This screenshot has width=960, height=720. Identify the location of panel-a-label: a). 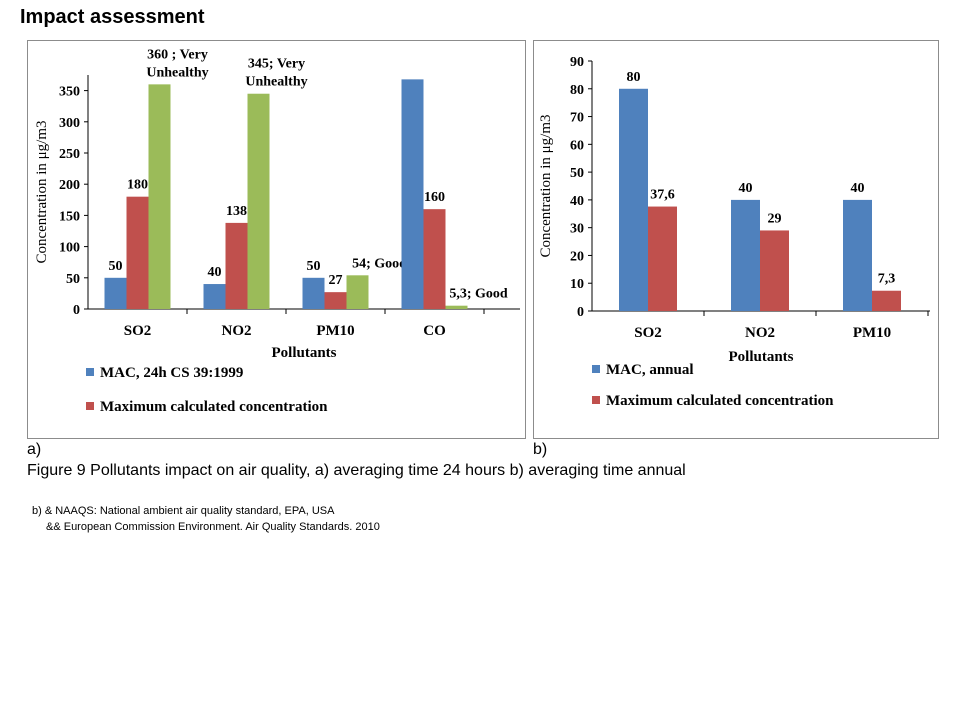
(34, 449).